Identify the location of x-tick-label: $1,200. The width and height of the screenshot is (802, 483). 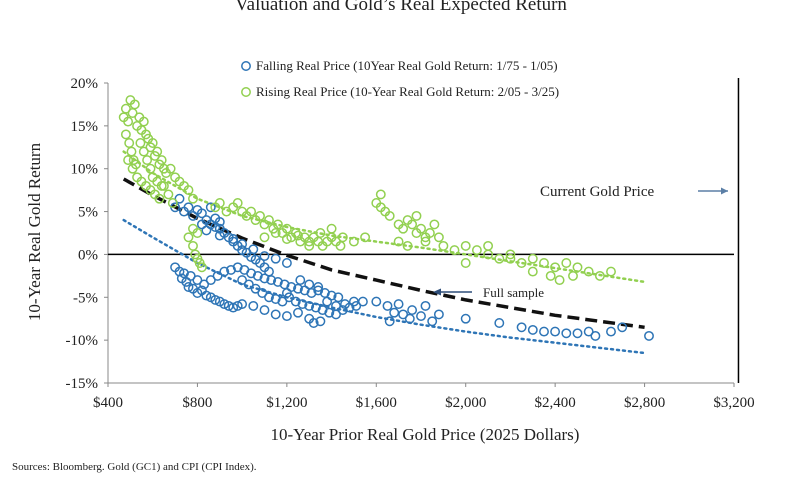
(286, 403).